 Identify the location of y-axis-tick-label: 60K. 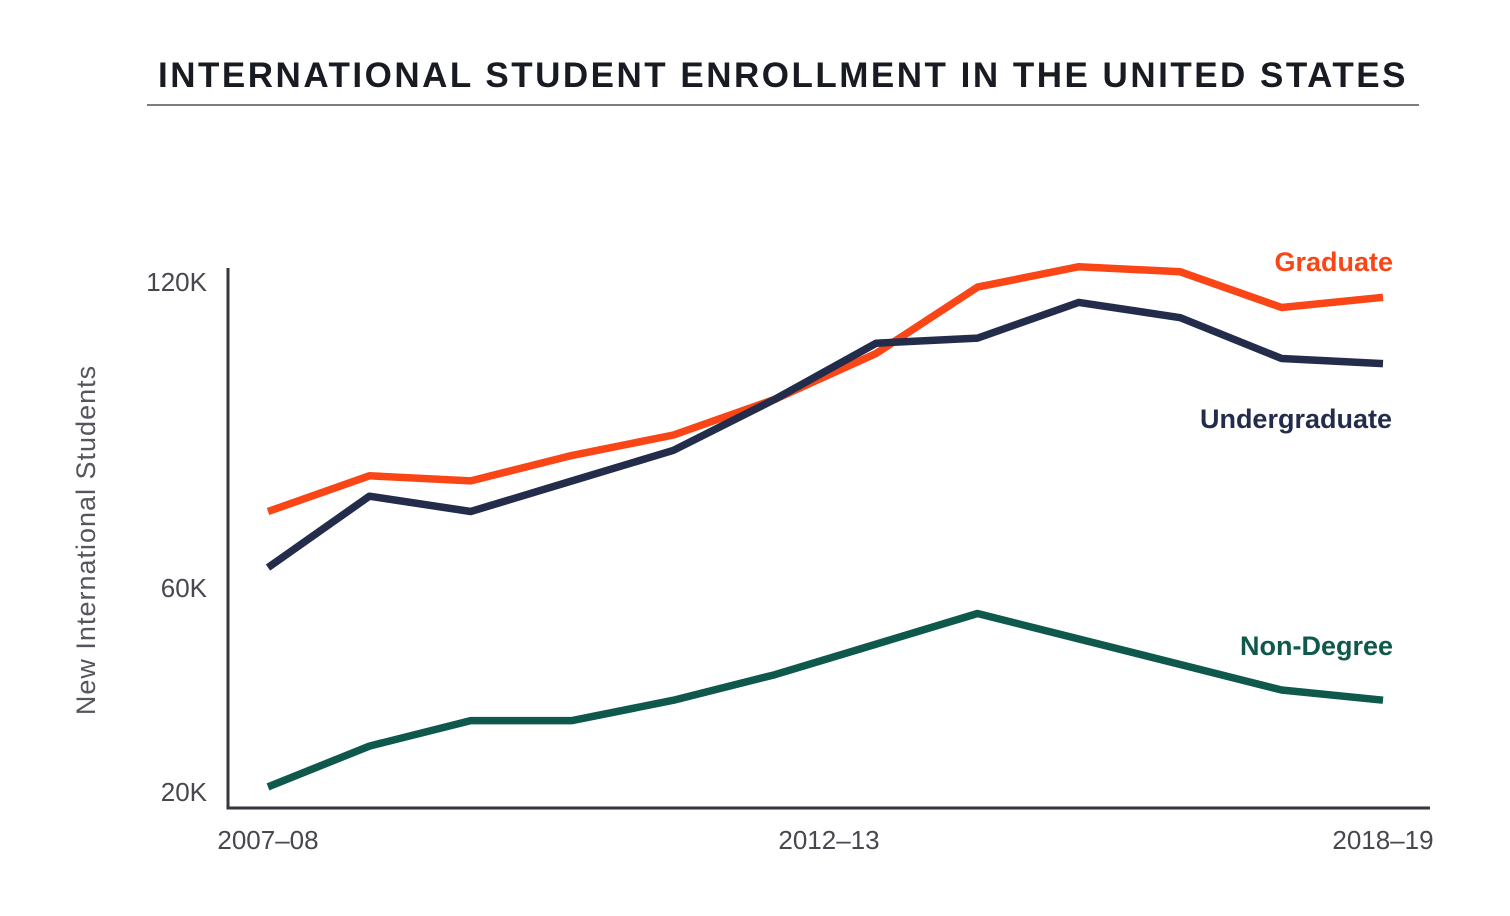
(184, 588).